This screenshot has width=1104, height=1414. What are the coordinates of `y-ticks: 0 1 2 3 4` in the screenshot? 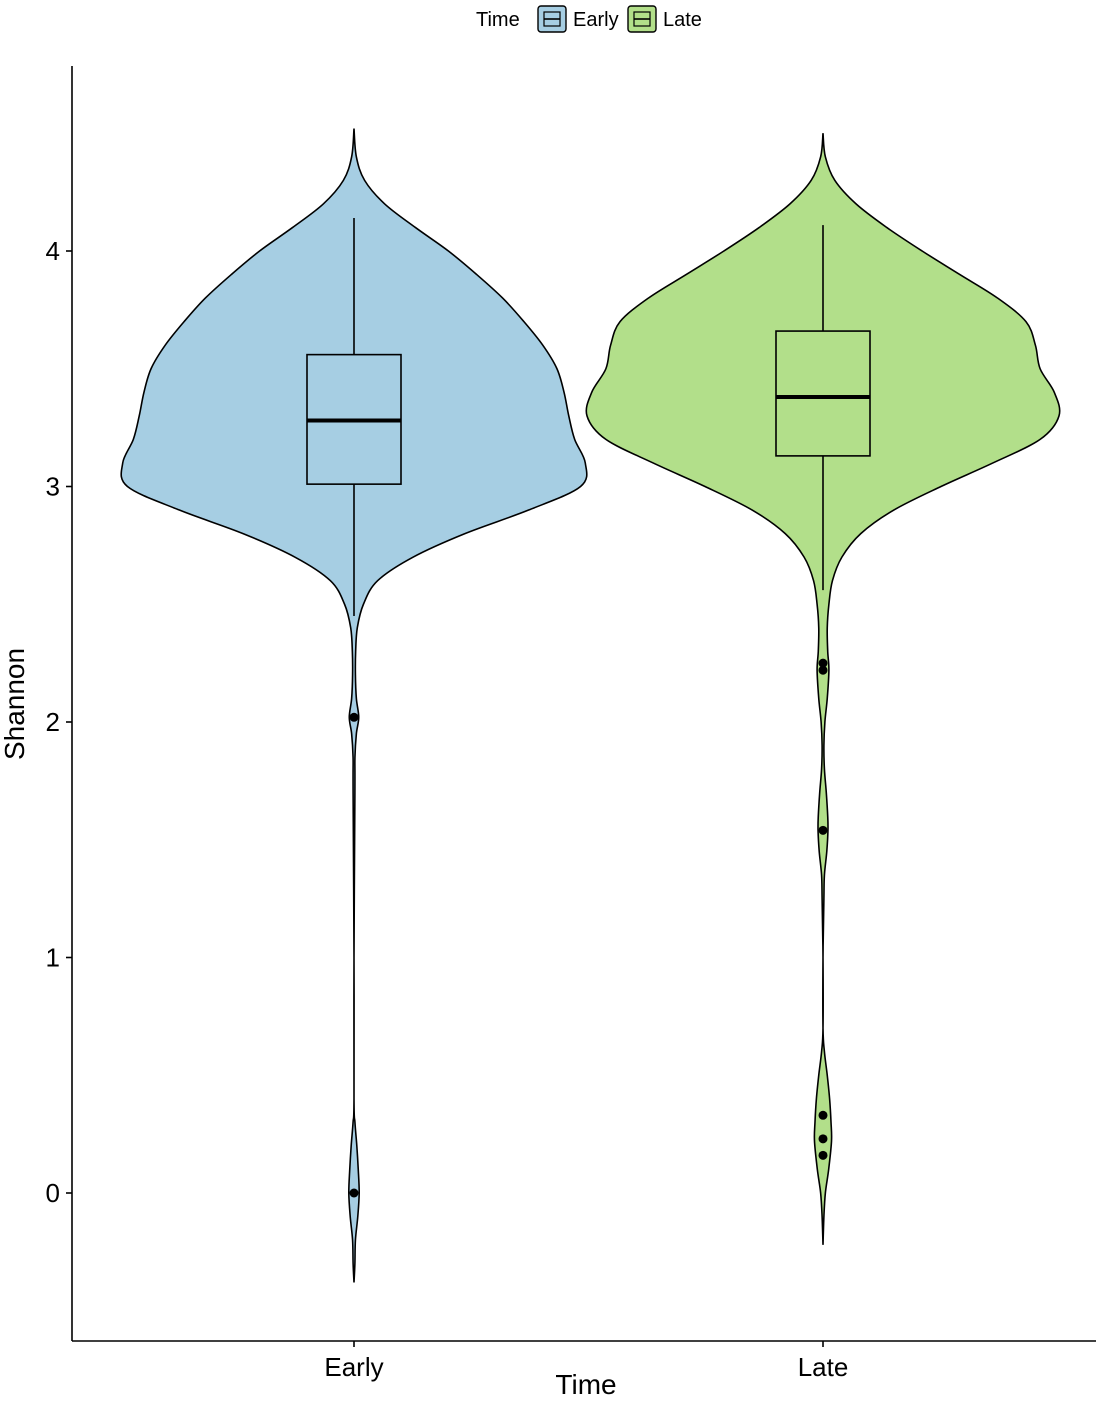 It's located at (59, 722).